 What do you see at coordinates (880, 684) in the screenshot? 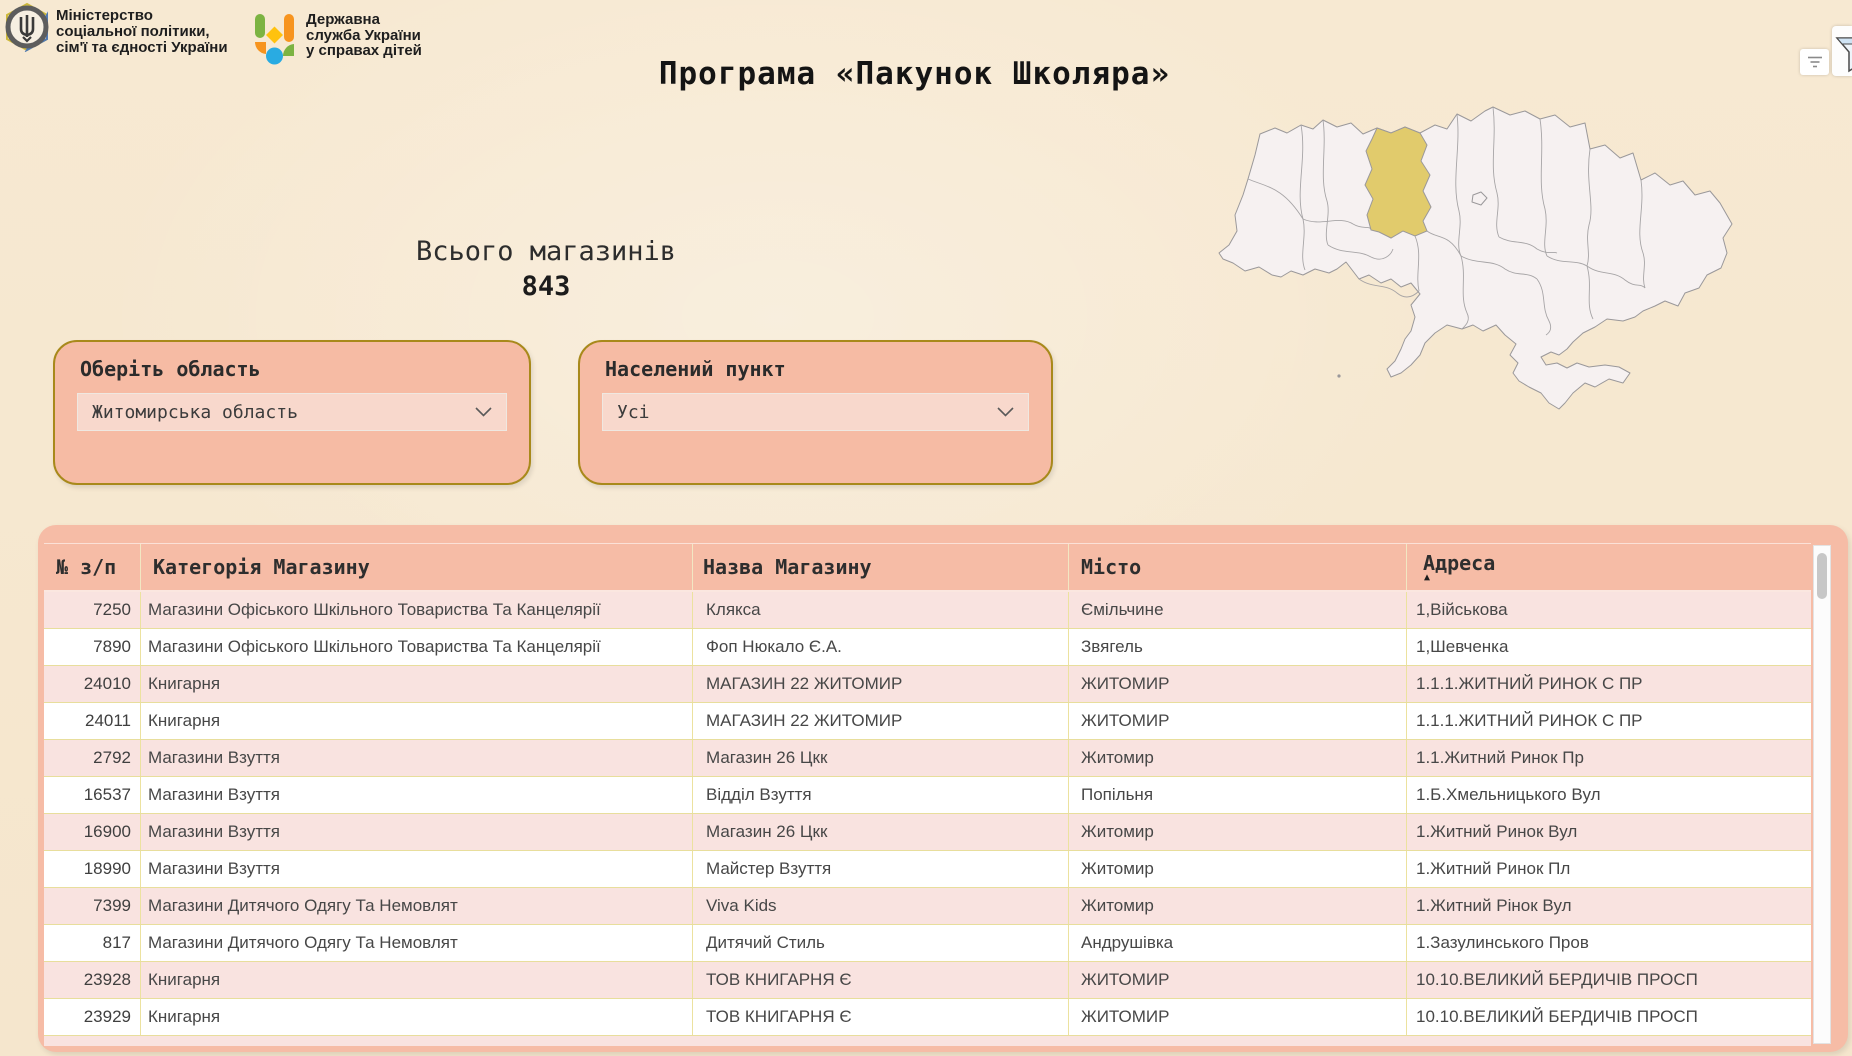
I see `cell-store-name: МАГАЗИН 22 ЖИТОМИР` at bounding box center [880, 684].